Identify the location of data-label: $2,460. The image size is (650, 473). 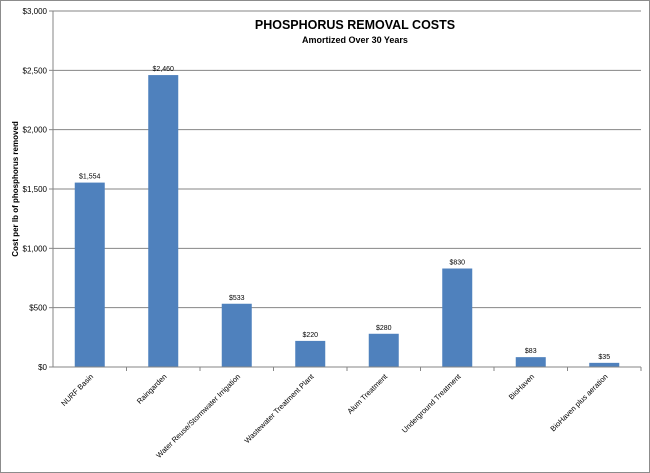
(164, 69).